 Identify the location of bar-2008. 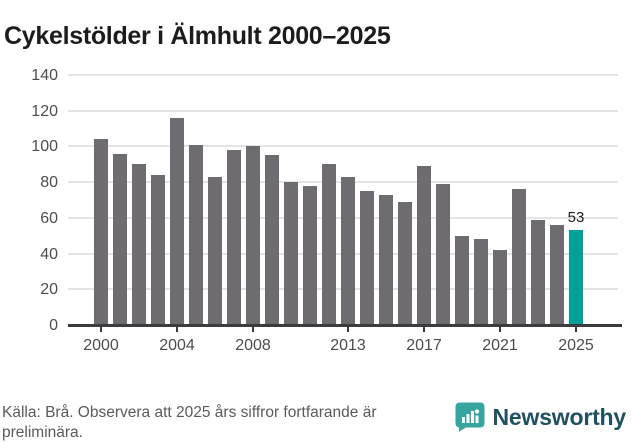
(253, 235).